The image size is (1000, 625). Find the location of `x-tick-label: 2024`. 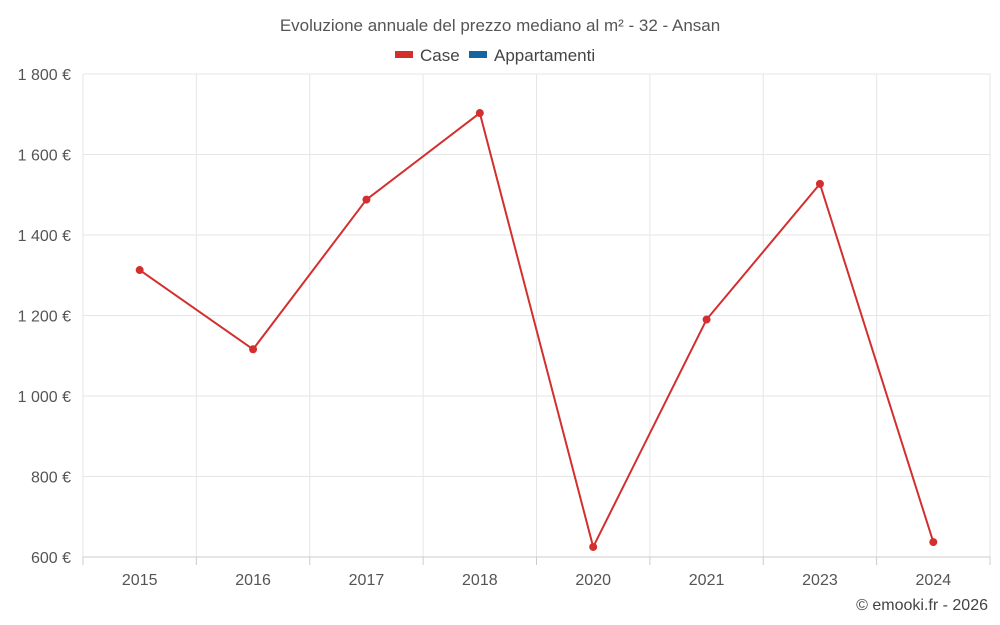

x-tick-label: 2024 is located at coordinates (934, 580).